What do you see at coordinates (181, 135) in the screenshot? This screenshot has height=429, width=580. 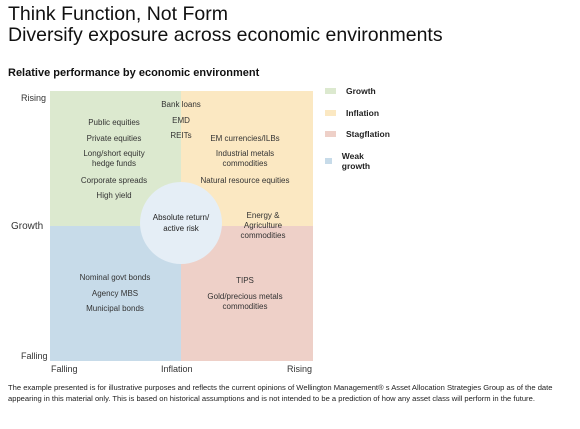 I see `center-top-item: REITs` at bounding box center [181, 135].